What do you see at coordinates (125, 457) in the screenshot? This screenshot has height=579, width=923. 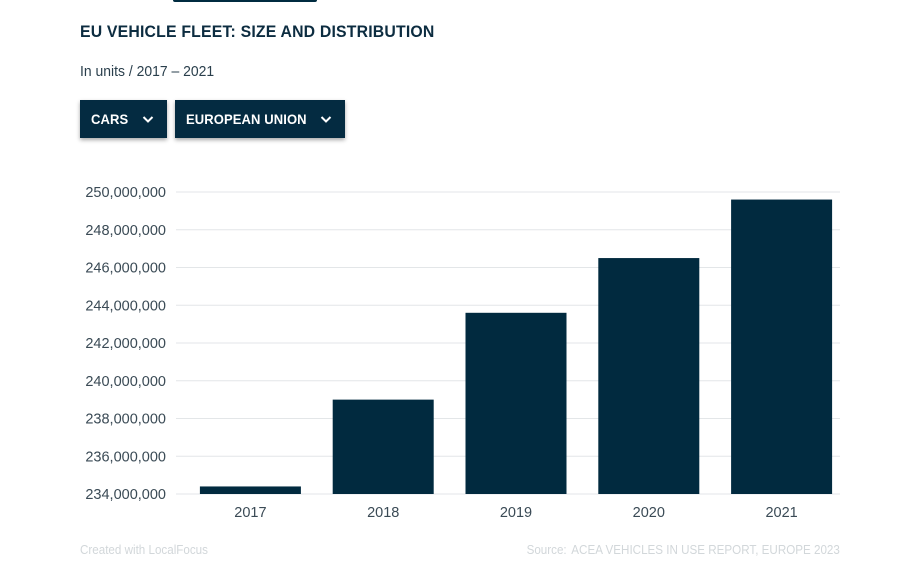 I see `y-tick-label: 236,000,000` at bounding box center [125, 457].